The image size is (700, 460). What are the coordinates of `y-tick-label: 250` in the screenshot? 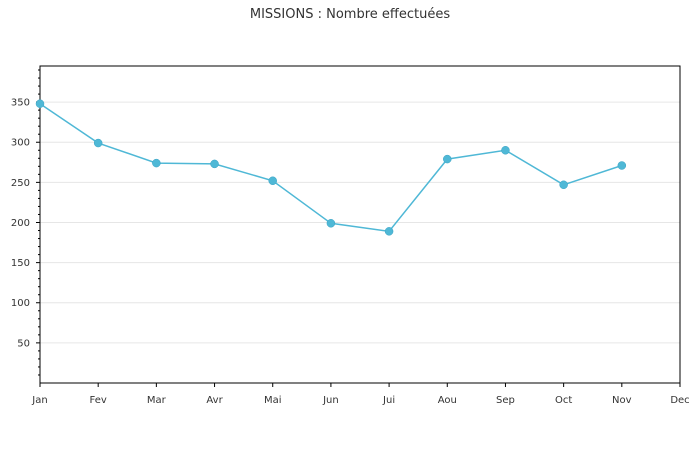 It's located at (20, 183).